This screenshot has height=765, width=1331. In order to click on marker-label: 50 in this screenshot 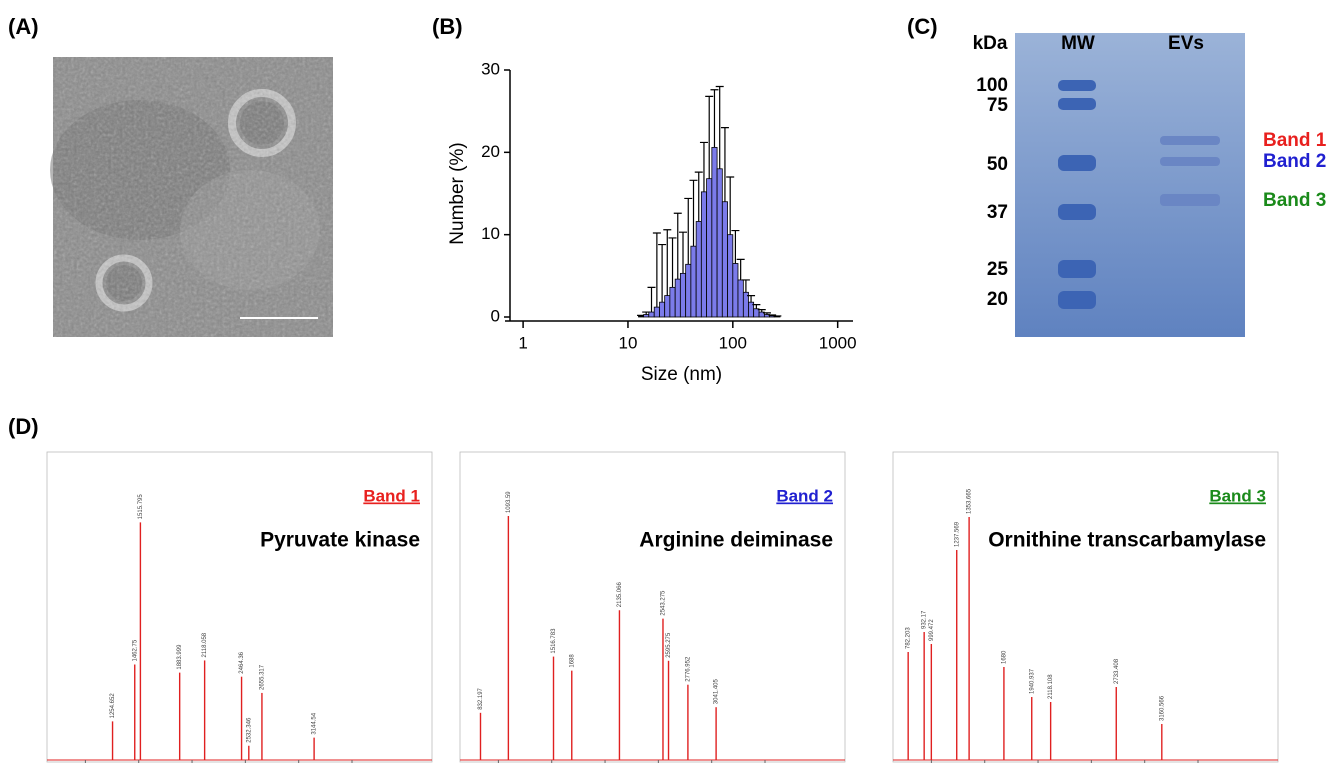, I will do `click(997, 164)`.